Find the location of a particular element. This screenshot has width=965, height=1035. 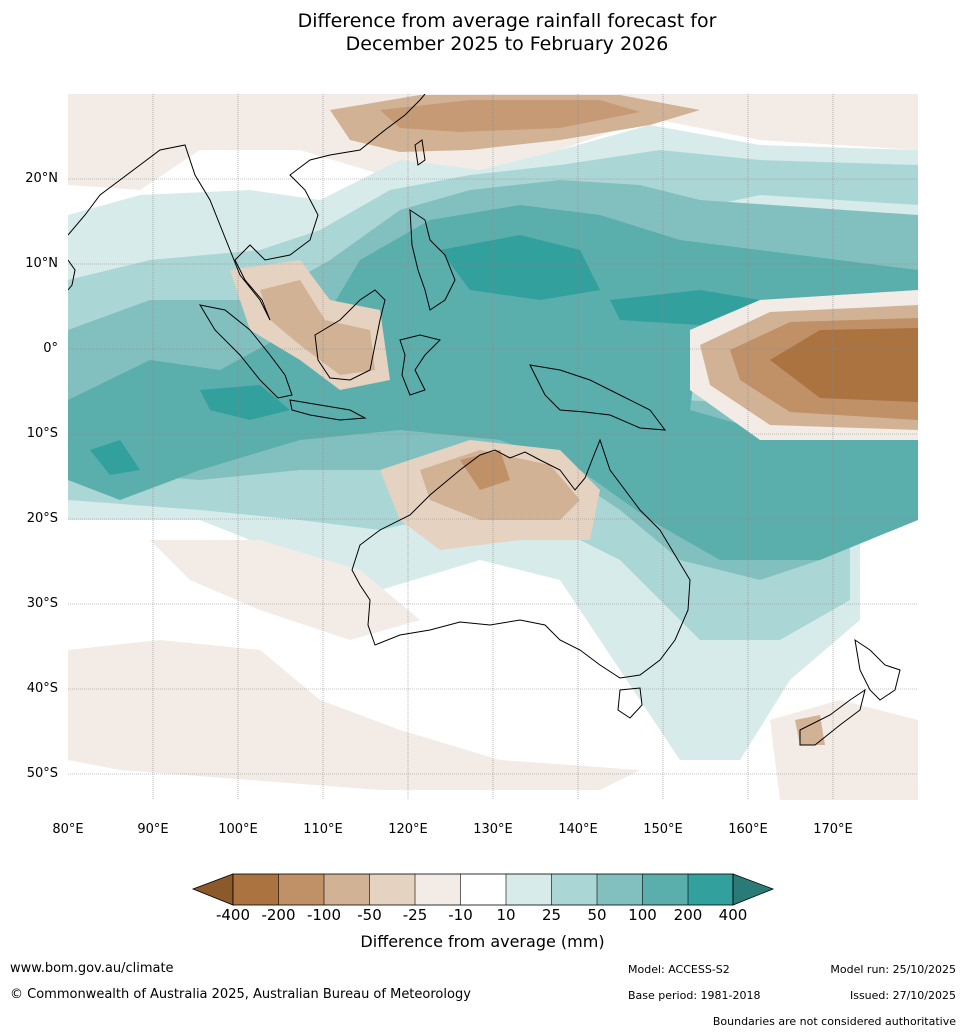

coastline-new-zealand-north is located at coordinates (877, 669).